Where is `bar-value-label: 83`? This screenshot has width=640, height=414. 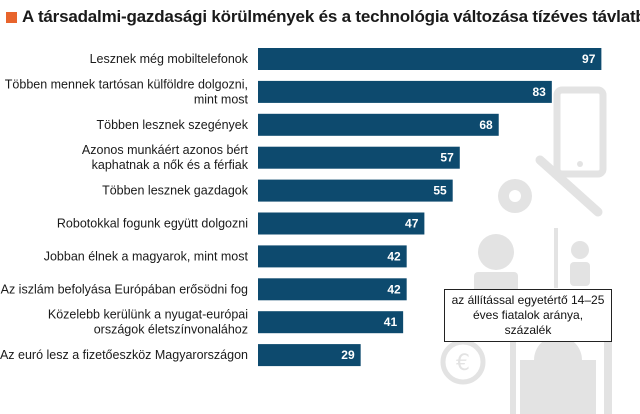
bar-value-label: 83 is located at coordinates (539, 92).